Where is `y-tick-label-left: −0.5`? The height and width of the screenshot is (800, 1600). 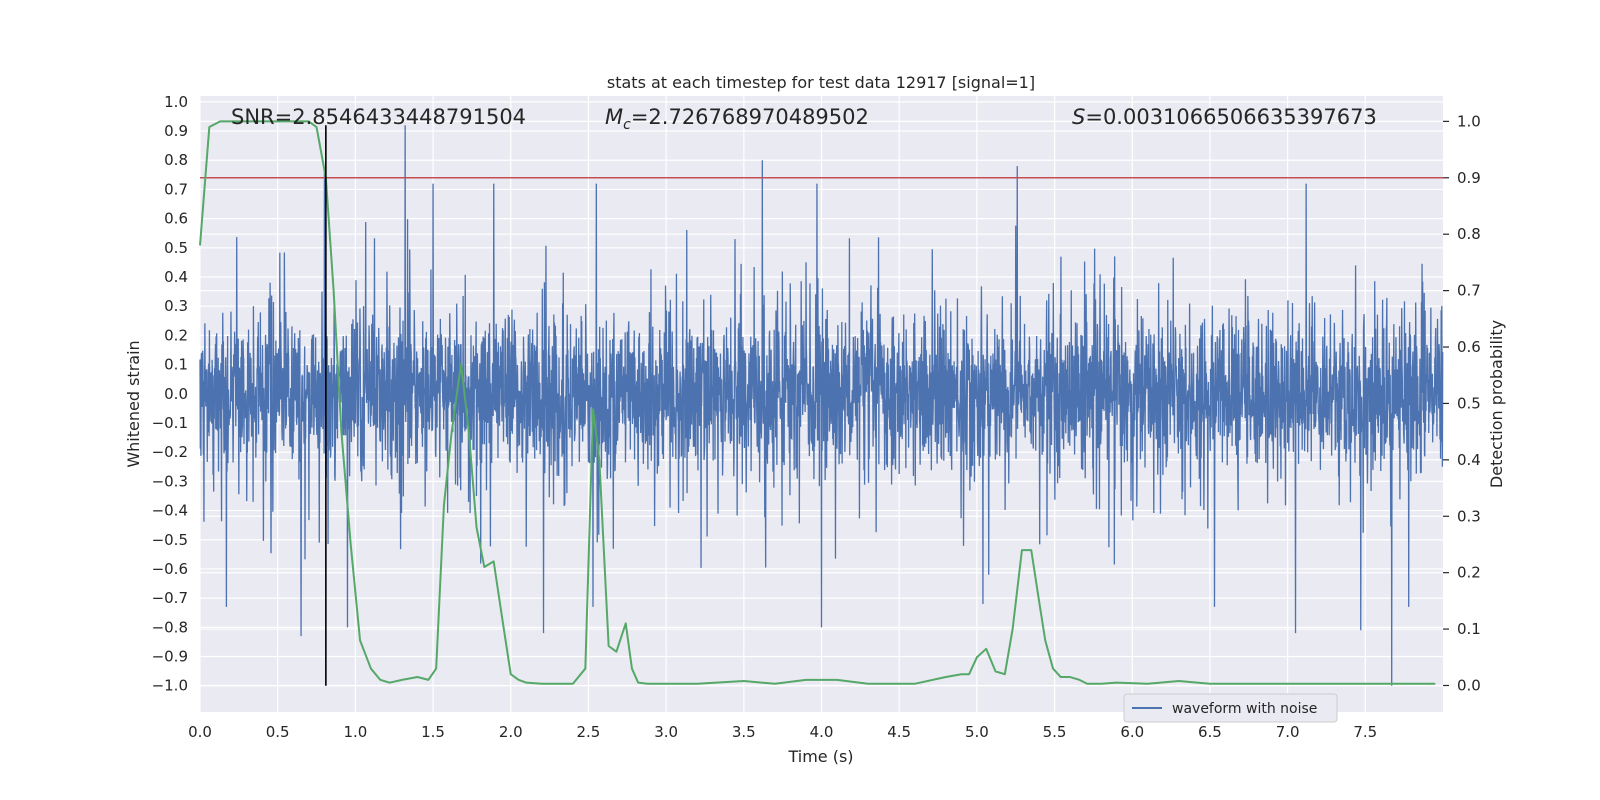 y-tick-label-left: −0.5 is located at coordinates (170, 540).